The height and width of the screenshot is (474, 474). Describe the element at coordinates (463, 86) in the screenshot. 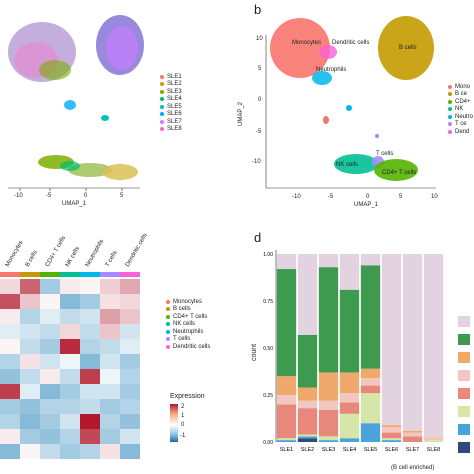

I see `legend-b-label: Mono` at that location.